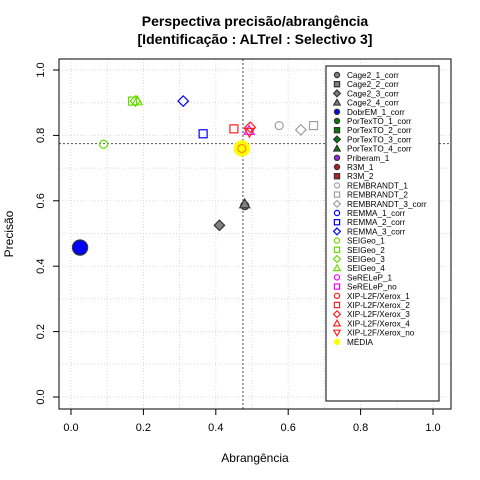 Image resolution: width=480 pixels, height=480 pixels. Describe the element at coordinates (252, 421) in the screenshot. I see `x-axis: 0.0 0.2 0.4 0.6 0.8 1.0` at that location.